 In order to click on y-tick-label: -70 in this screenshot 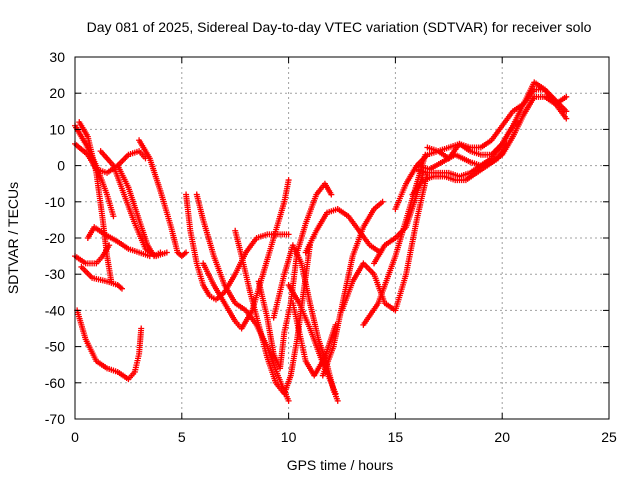, I will do `click(55, 419)`.